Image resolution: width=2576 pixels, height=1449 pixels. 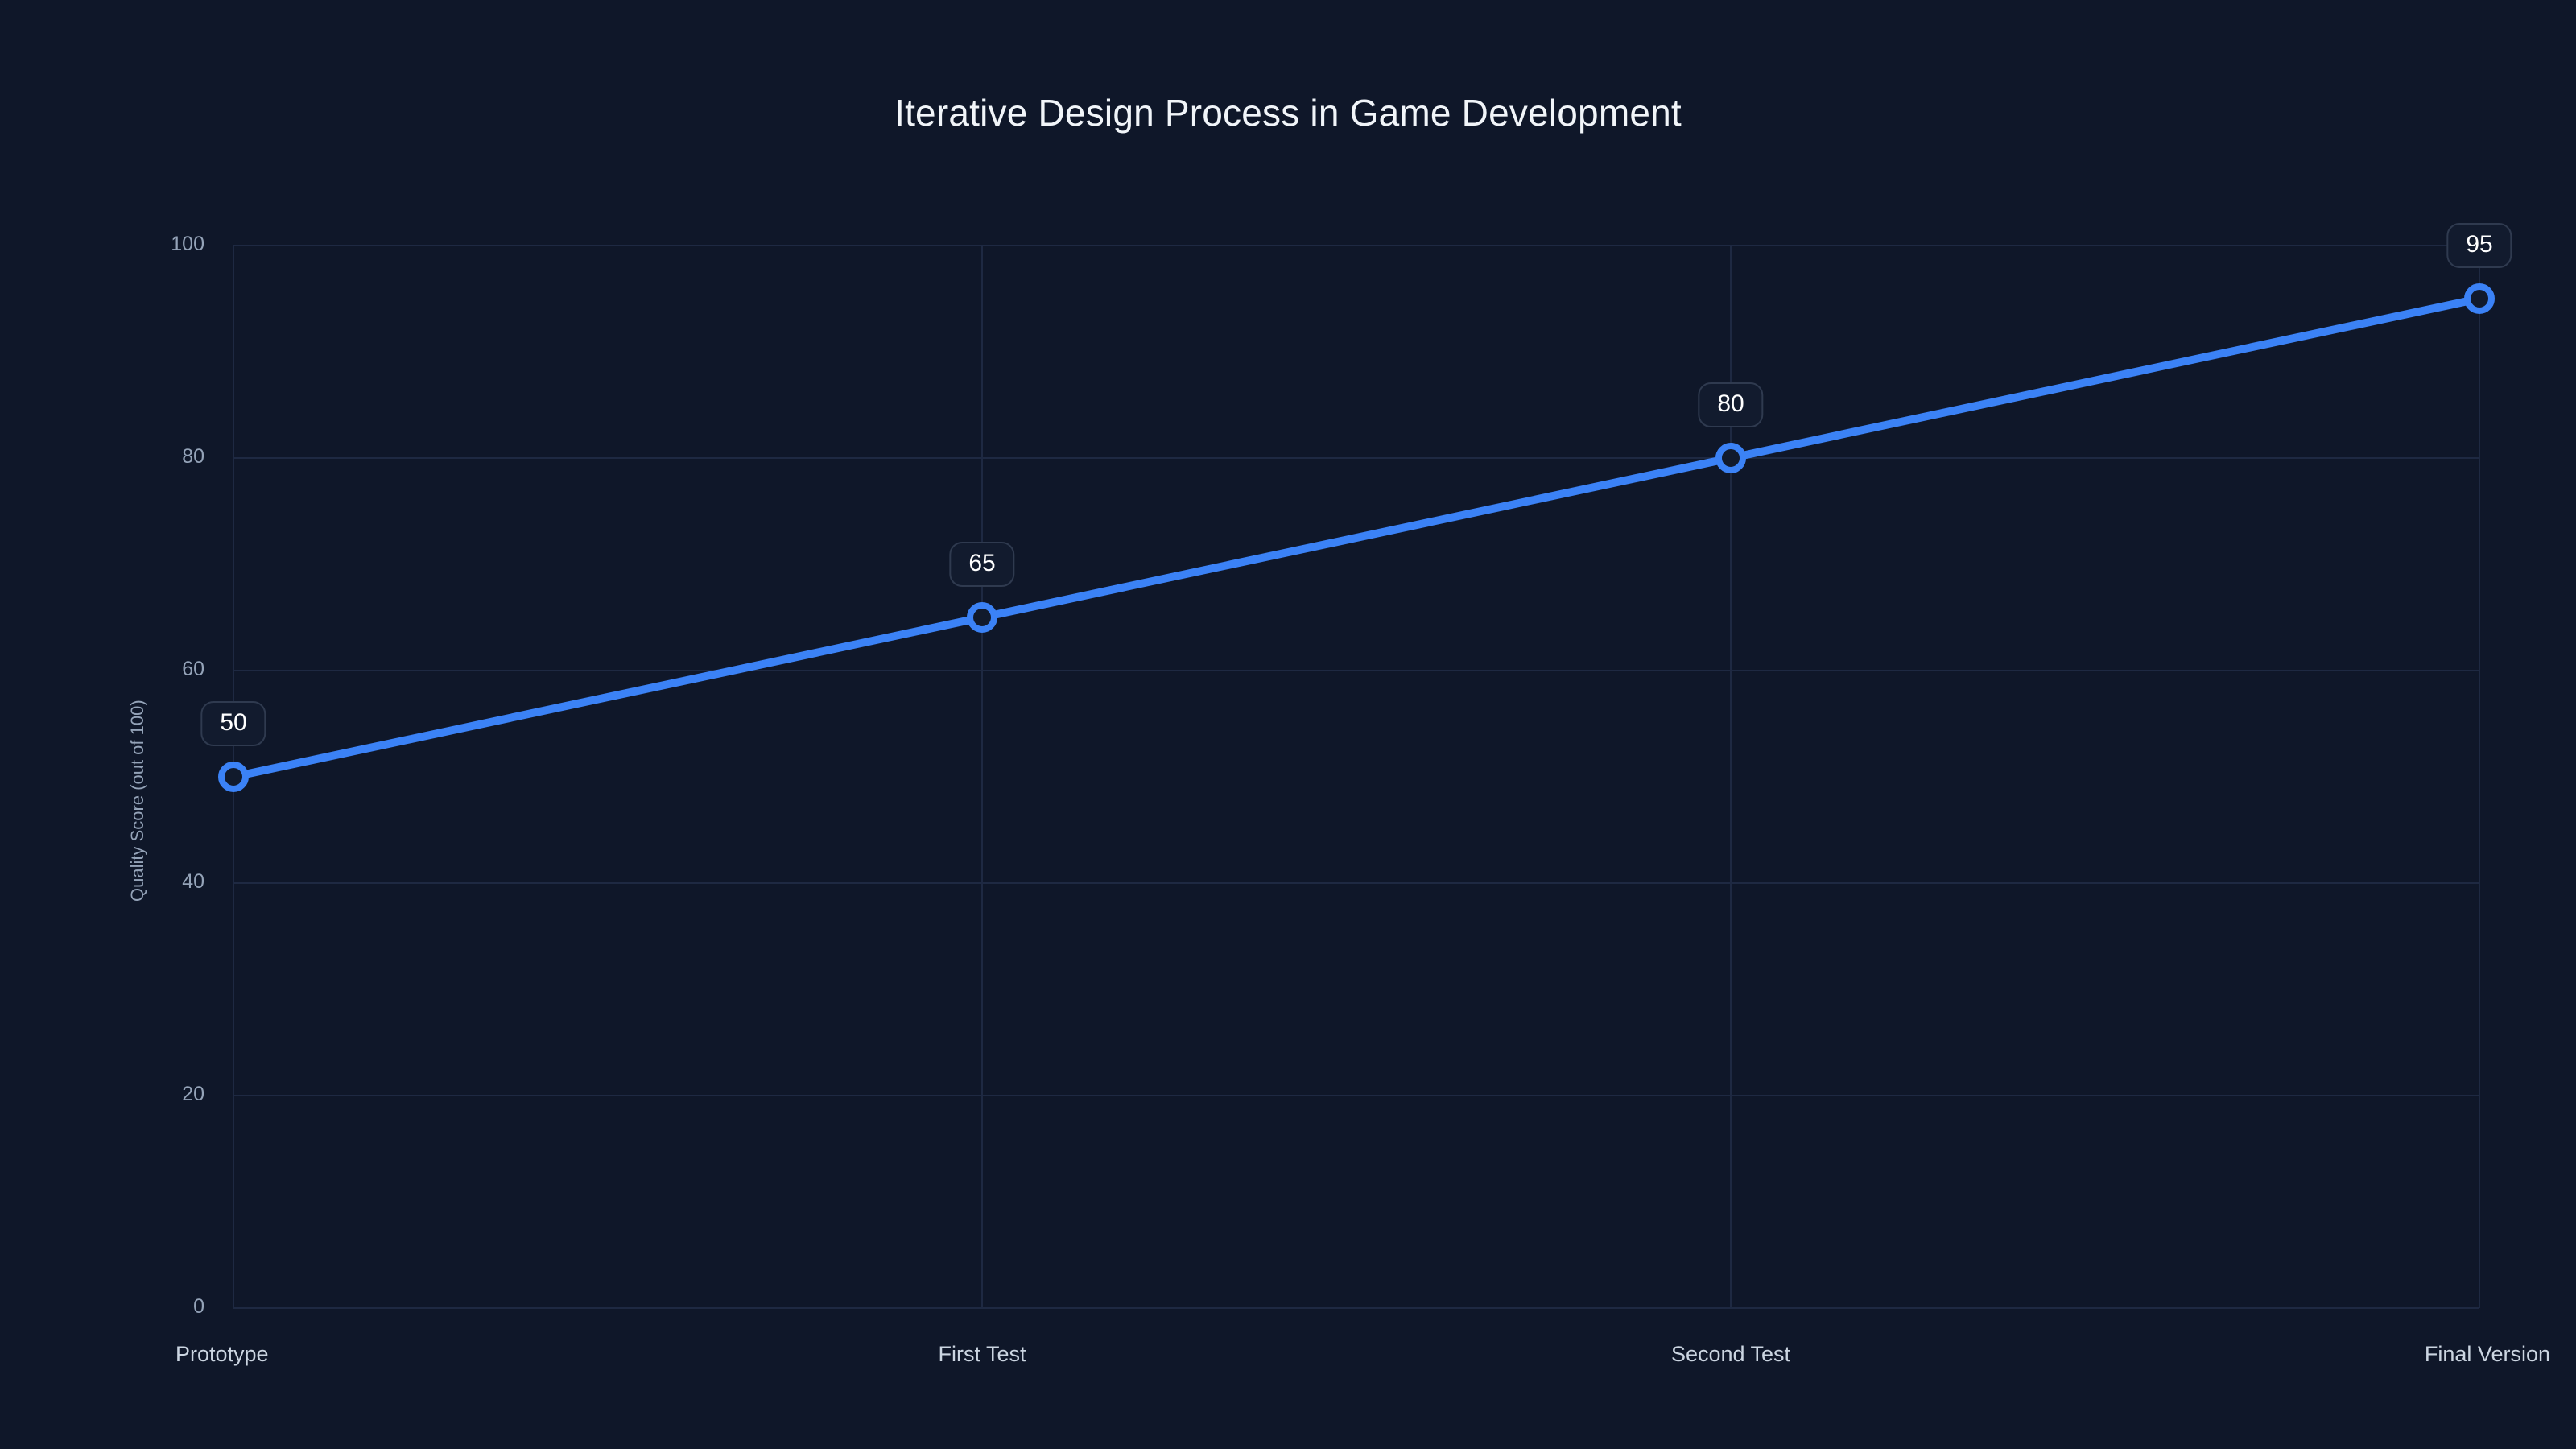 What do you see at coordinates (982, 1354) in the screenshot?
I see `x-axis-tick-label: First Test` at bounding box center [982, 1354].